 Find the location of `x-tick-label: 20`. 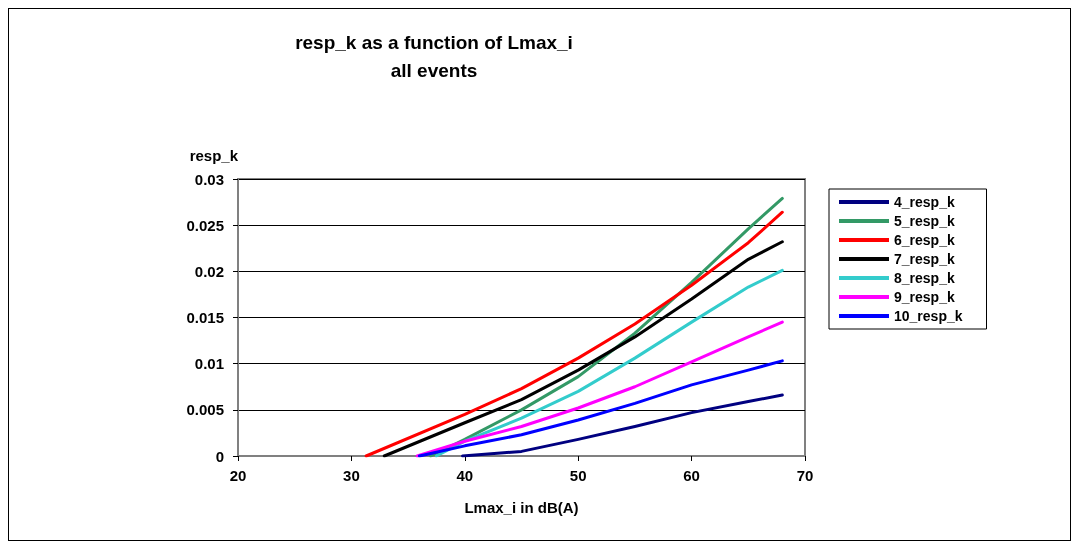

x-tick-label: 20 is located at coordinates (238, 475).